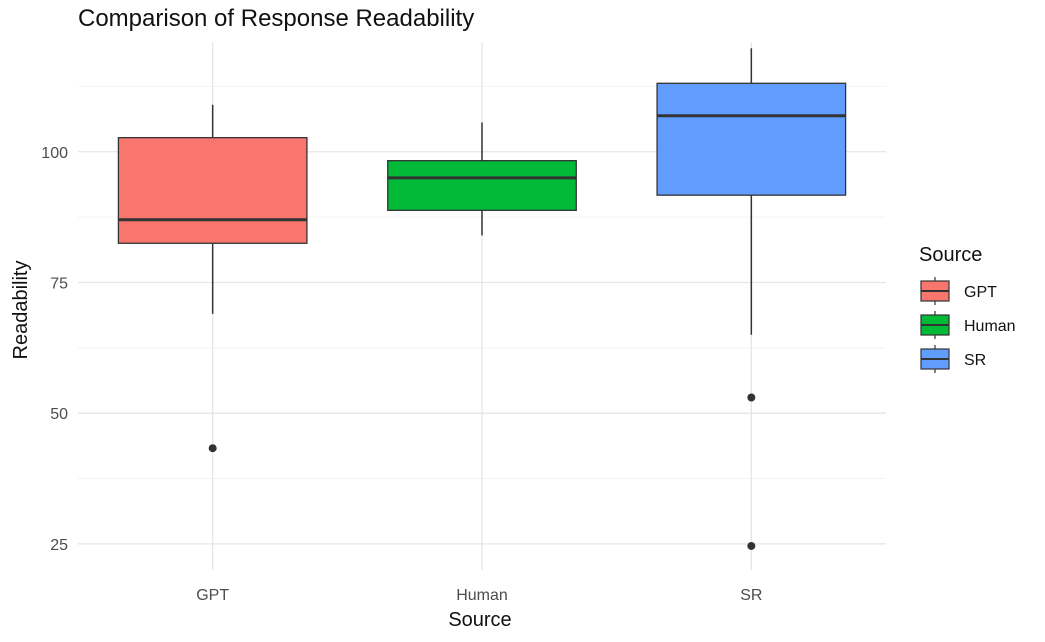 The width and height of the screenshot is (1045, 642). I want to click on y-axis-title: Readability, so click(21, 310).